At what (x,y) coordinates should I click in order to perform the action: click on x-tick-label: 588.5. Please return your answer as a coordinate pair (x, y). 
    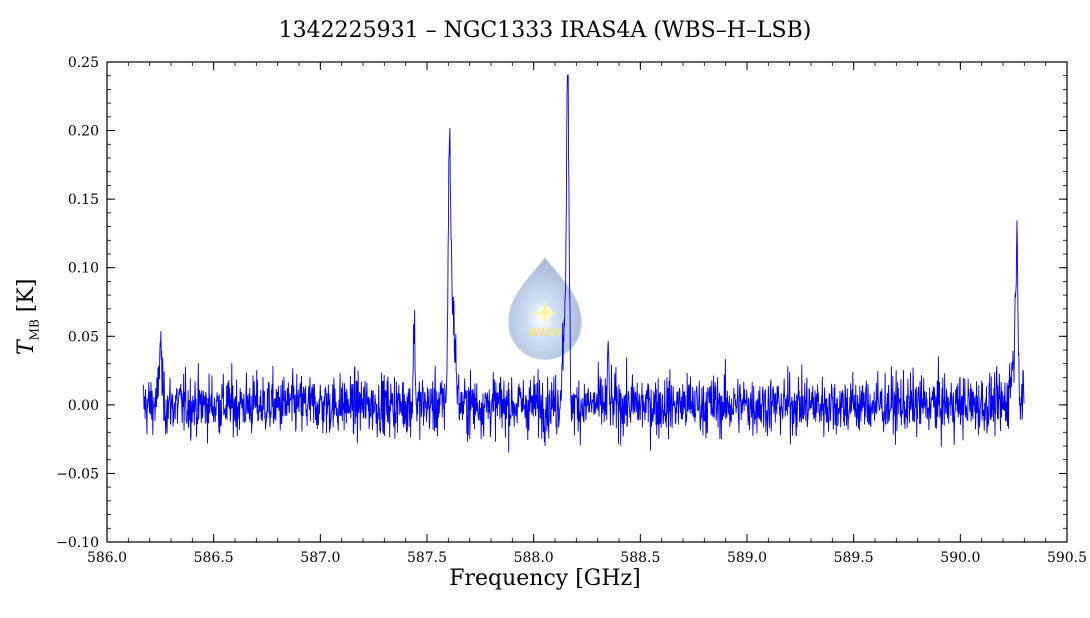
    Looking at the image, I should click on (640, 558).